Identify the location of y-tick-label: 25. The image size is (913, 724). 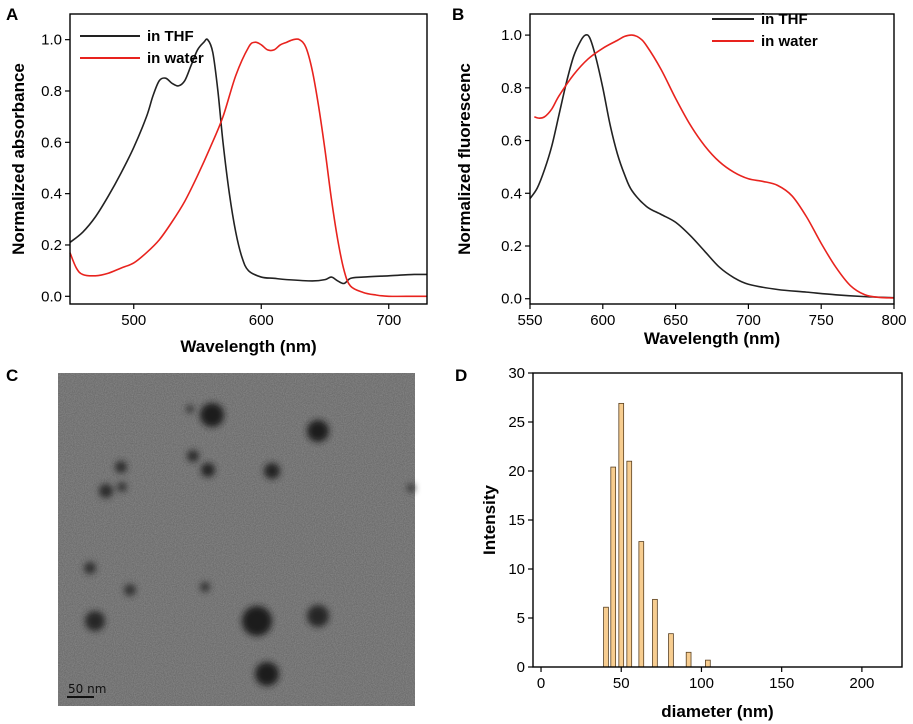
(516, 422).